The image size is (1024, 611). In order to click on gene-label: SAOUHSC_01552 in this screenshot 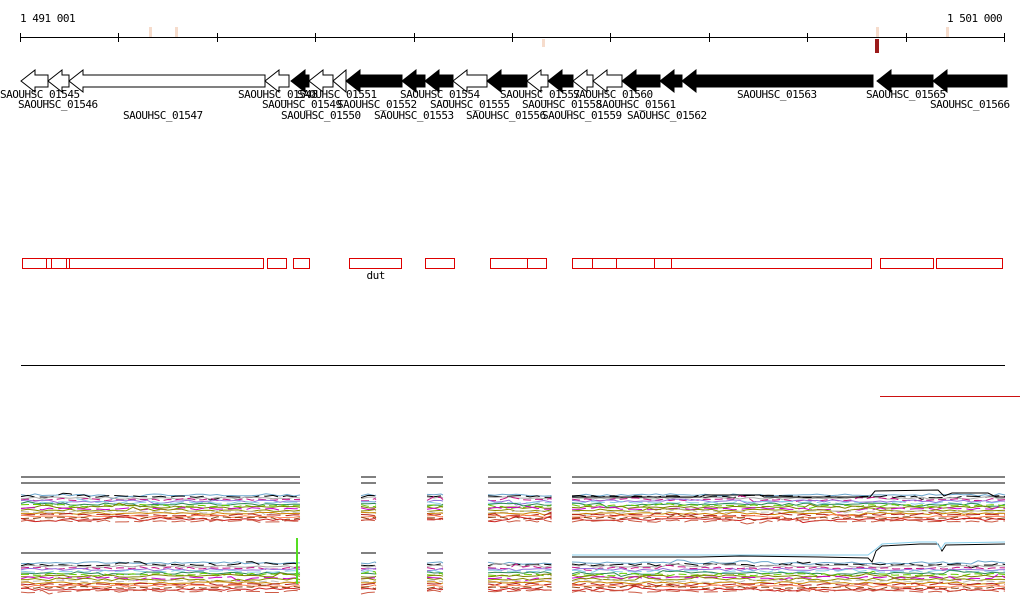, I will do `click(377, 104)`.